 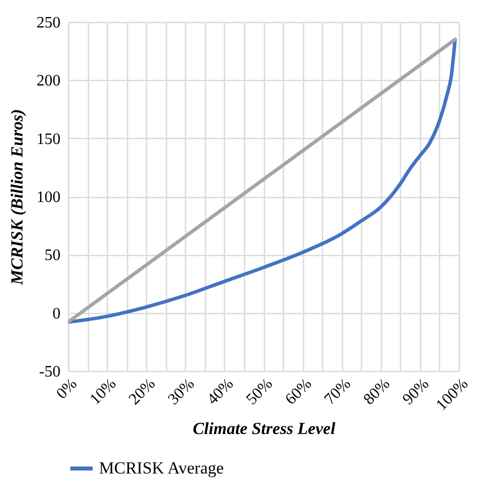 What do you see at coordinates (299, 392) in the screenshot?
I see `x-tick-label: 60%` at bounding box center [299, 392].